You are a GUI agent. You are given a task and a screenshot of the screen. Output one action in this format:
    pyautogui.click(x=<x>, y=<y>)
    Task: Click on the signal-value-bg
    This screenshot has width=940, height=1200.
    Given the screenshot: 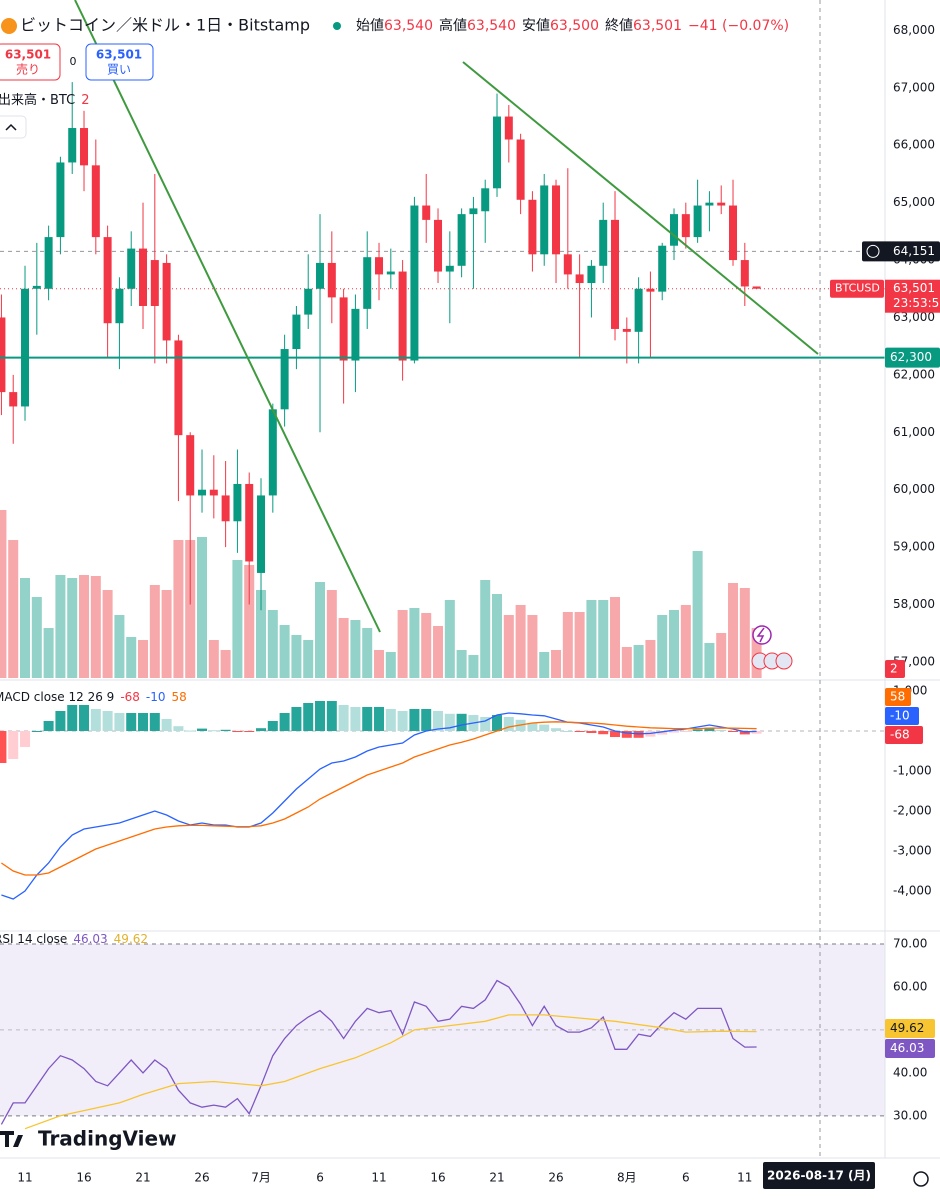 What is the action you would take?
    pyautogui.click(x=898, y=697)
    